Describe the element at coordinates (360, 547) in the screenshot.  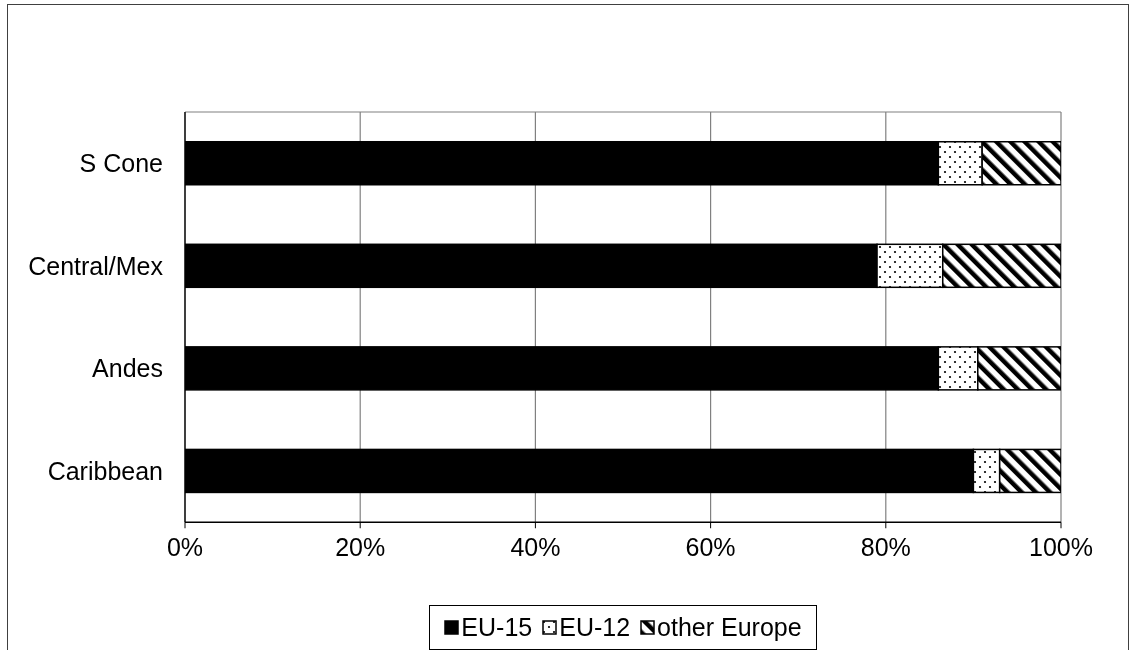
I see `x-tick-label: 20%` at that location.